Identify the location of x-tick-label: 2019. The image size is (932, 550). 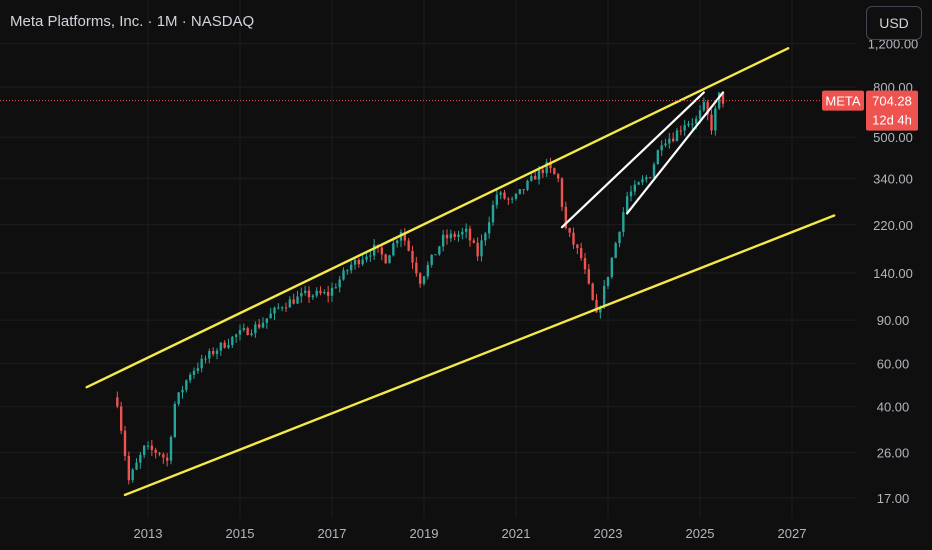
(424, 533).